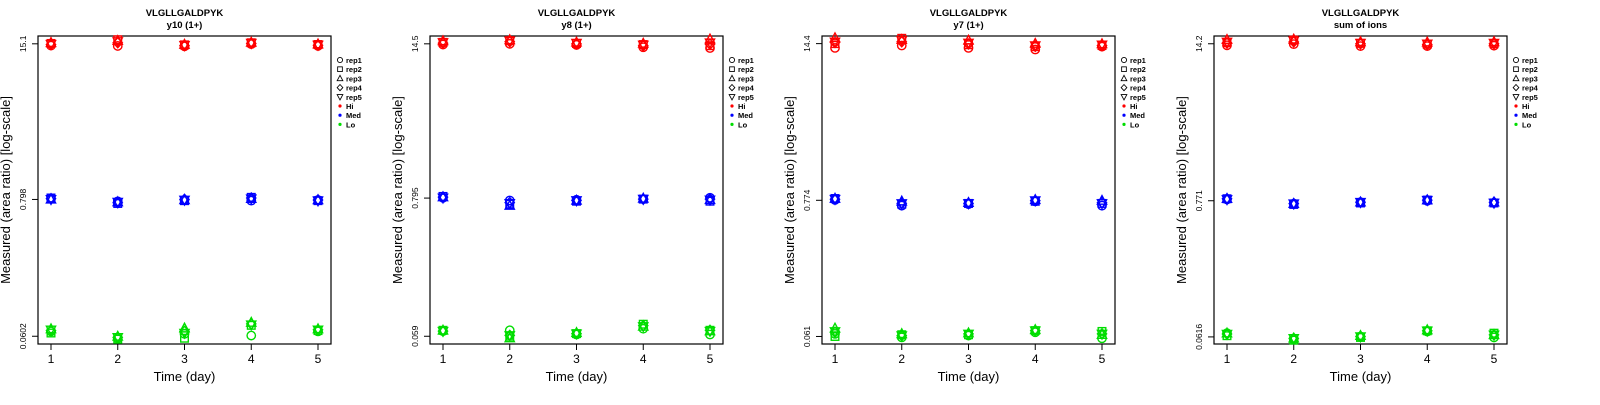  What do you see at coordinates (340, 106) in the screenshot?
I see `legend-dot-hi` at bounding box center [340, 106].